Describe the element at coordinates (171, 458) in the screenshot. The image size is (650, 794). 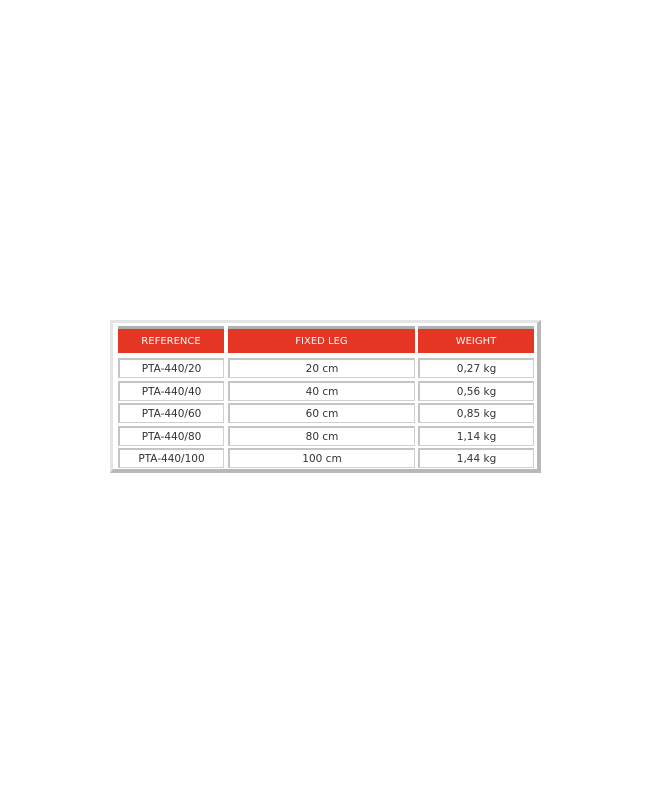
I see `cell-reference: PTA-440/100` at that location.